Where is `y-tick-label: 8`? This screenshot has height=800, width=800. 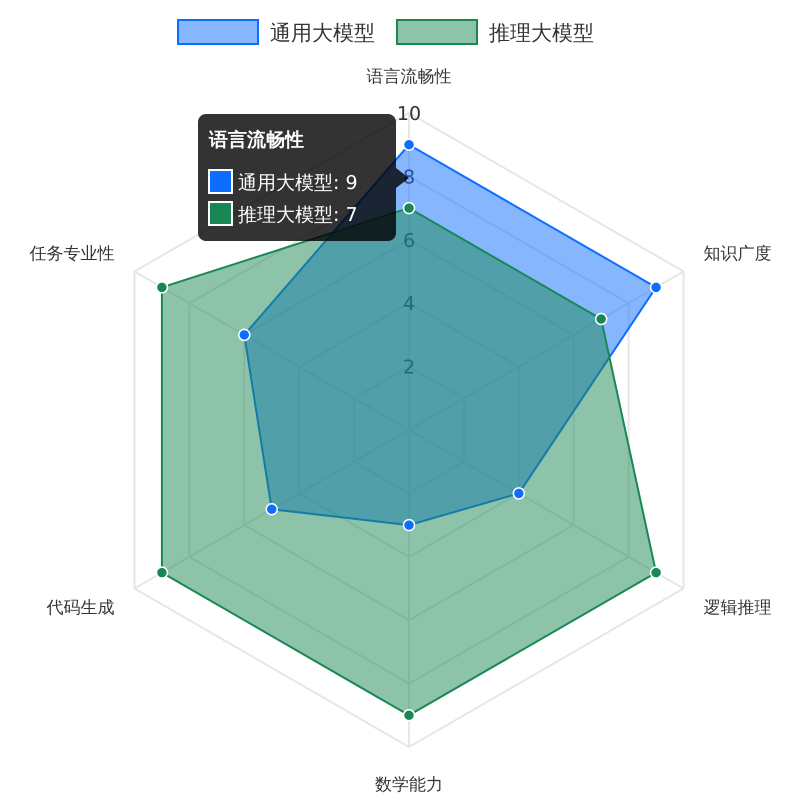
y-tick-label: 8 is located at coordinates (409, 177).